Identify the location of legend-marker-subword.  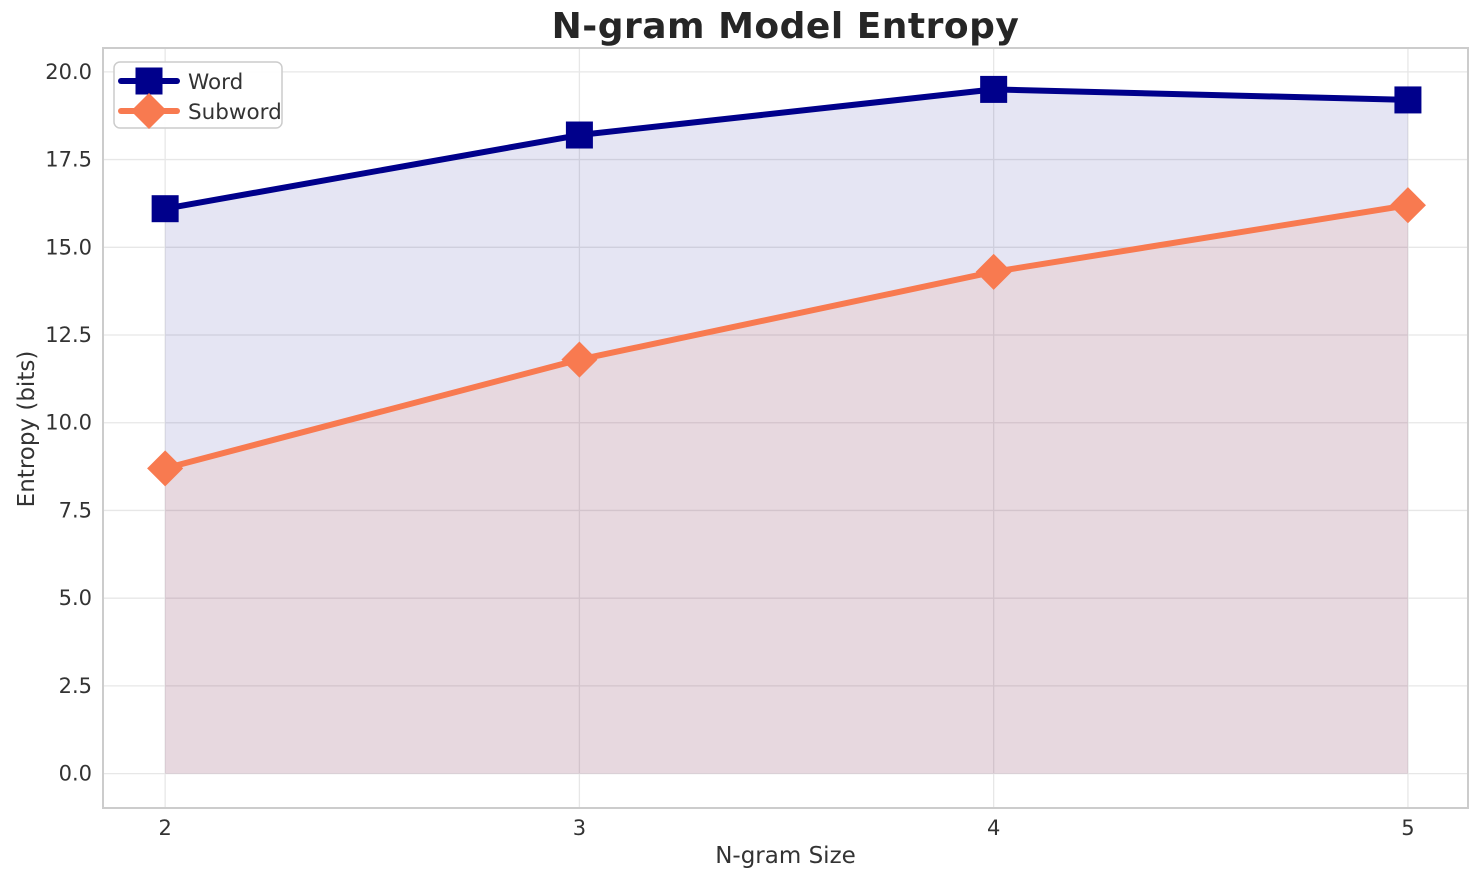
(149, 111).